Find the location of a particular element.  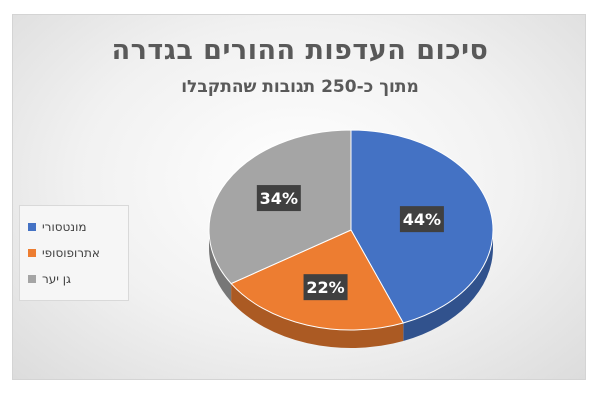

legend-item-anthroposophic: אתרופוסופי is located at coordinates (64, 253).